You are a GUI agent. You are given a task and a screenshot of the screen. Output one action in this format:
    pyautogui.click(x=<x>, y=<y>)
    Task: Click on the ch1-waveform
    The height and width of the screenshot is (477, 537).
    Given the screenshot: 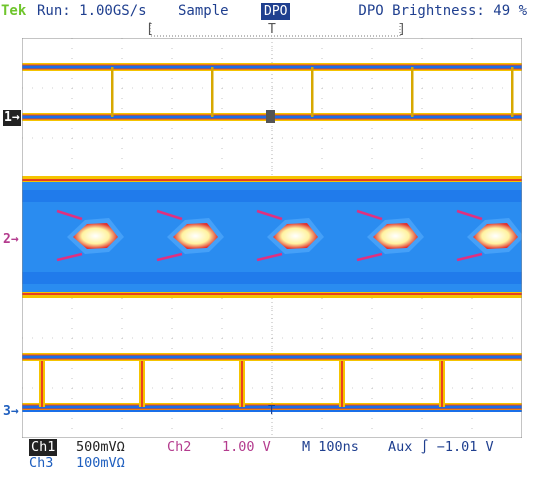 What is the action you would take?
    pyautogui.click(x=272, y=93)
    